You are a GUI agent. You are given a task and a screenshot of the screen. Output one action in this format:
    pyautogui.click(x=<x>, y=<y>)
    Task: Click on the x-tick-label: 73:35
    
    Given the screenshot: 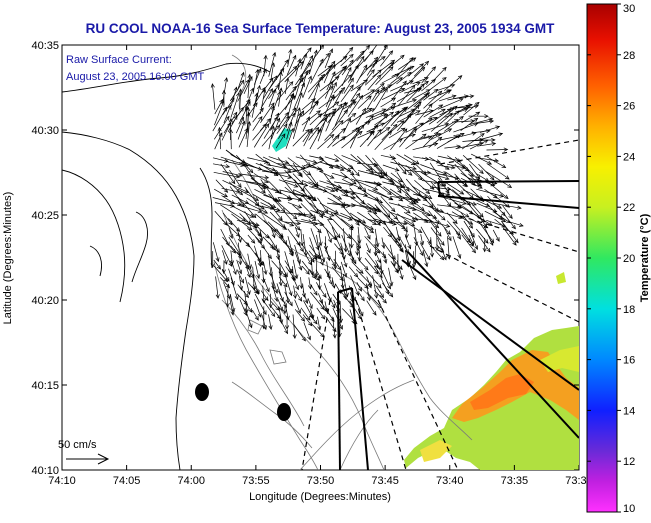 What is the action you would take?
    pyautogui.click(x=515, y=481)
    